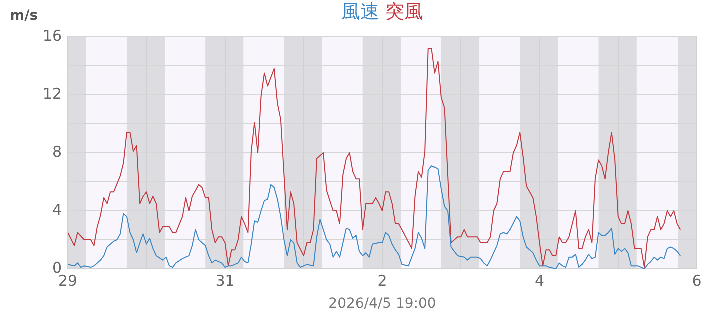 The image size is (720, 320). Describe the element at coordinates (383, 304) in the screenshot. I see `text: 2026/4/5 19:00` at that location.